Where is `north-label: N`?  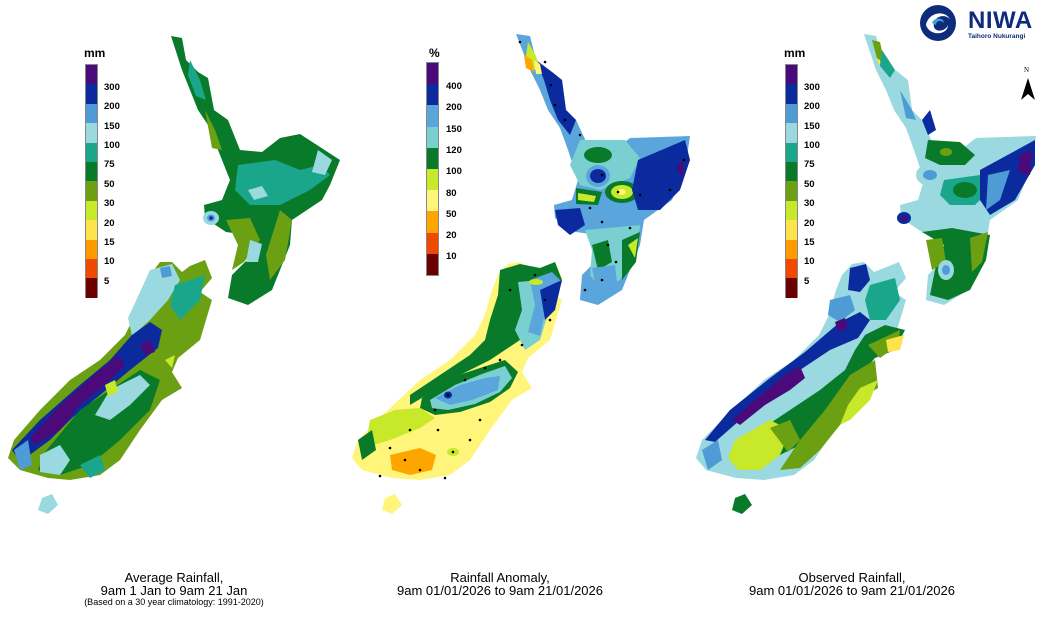
north-label: N is located at coordinates (1027, 70).